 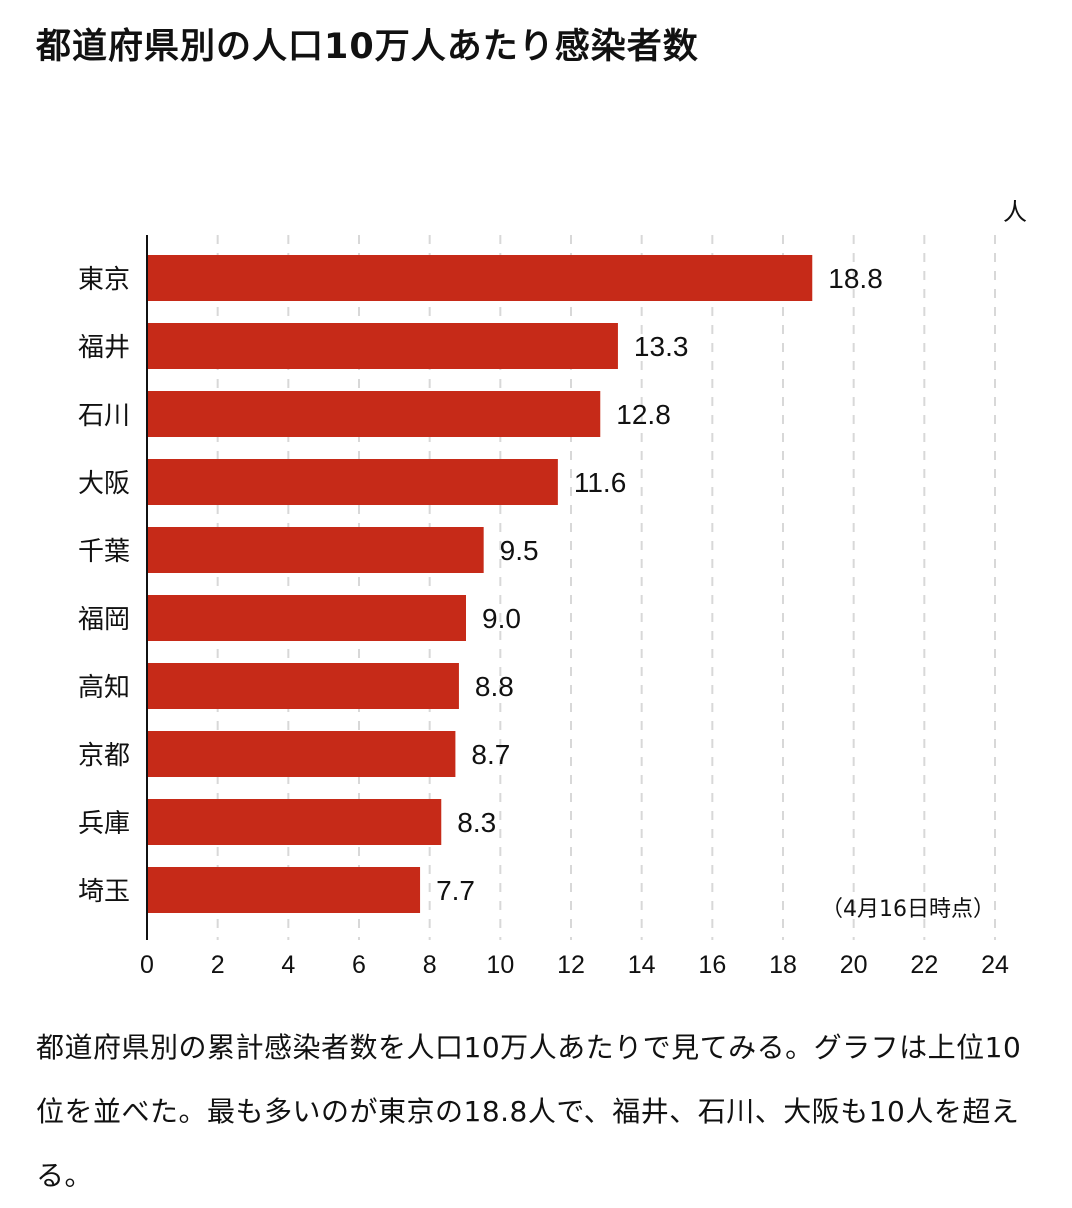 I want to click on category-label: 千葉, so click(x=104, y=552).